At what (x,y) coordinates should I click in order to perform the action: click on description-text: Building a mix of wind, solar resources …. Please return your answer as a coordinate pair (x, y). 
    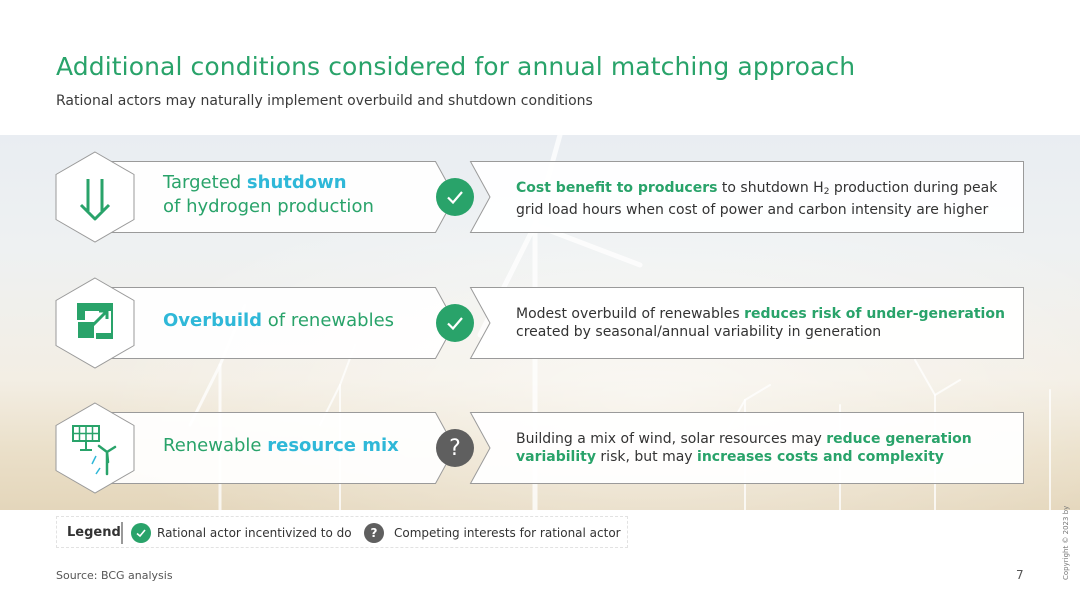
    Looking at the image, I should click on (671, 439).